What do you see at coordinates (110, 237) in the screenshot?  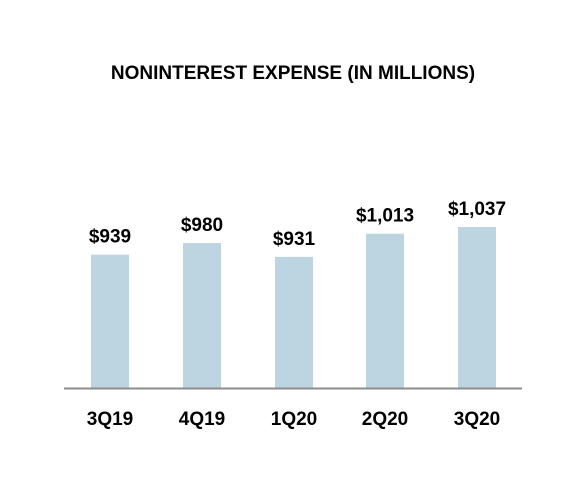 I see `data-label-3Q19: $939` at bounding box center [110, 237].